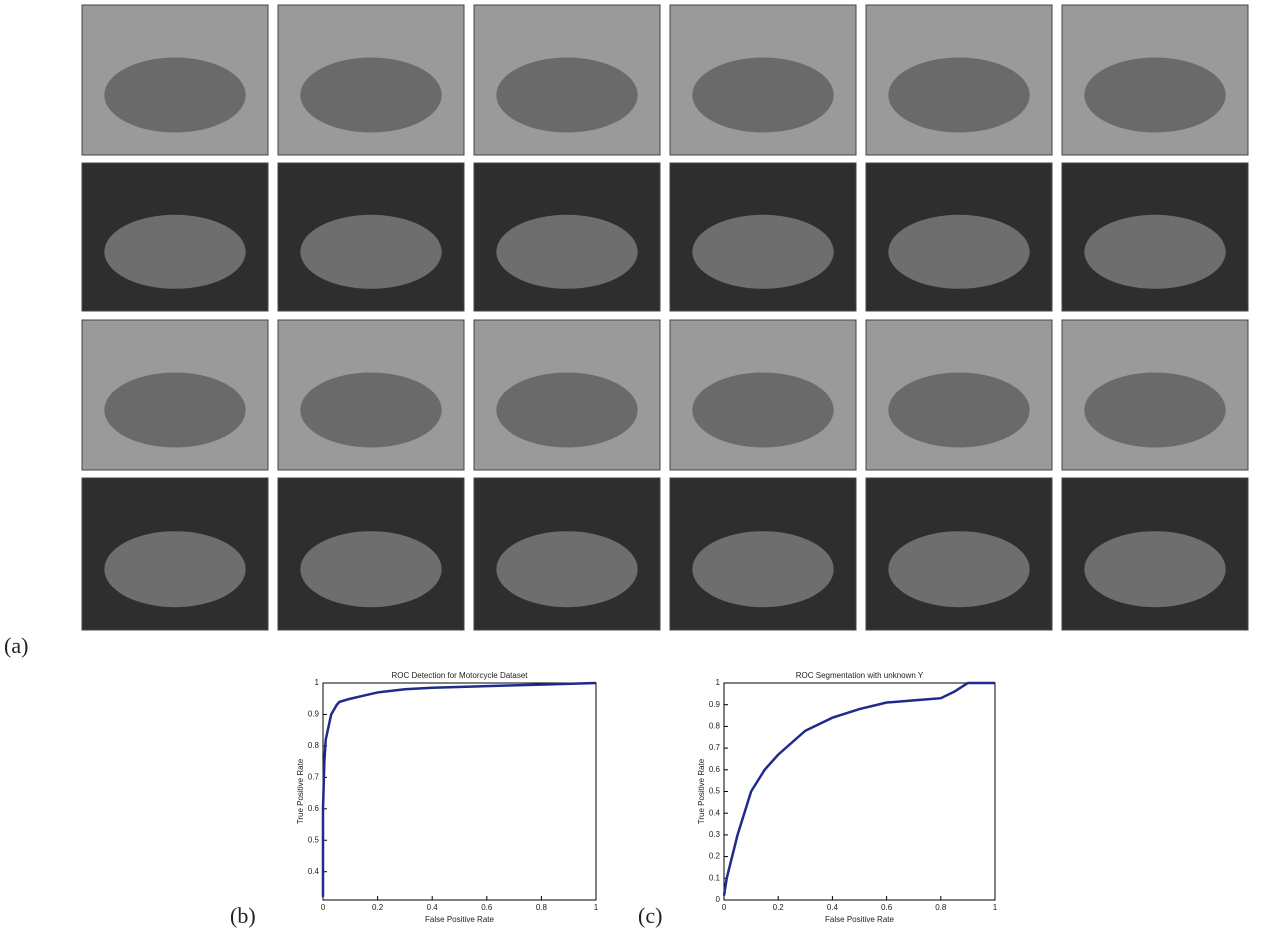  I want to click on y-tick-label: 0, so click(718, 899).